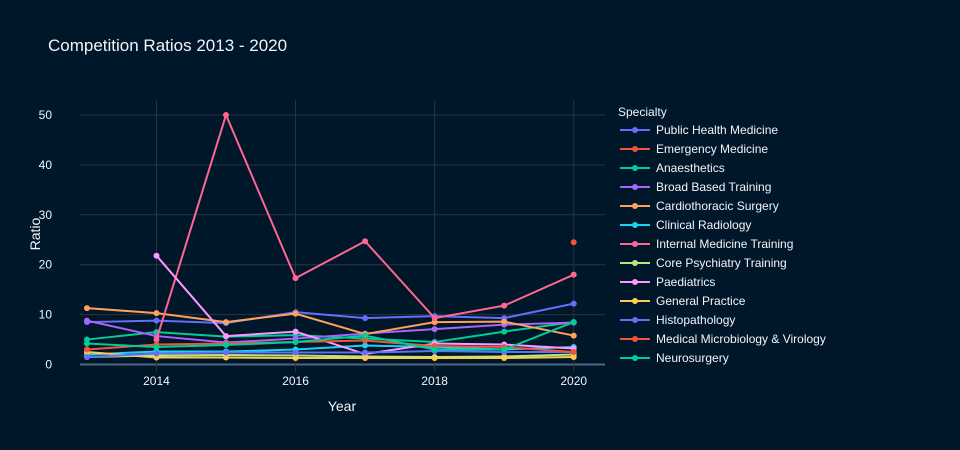 This screenshot has width=960, height=450. What do you see at coordinates (46, 315) in the screenshot?
I see `y-tick-label: 10` at bounding box center [46, 315].